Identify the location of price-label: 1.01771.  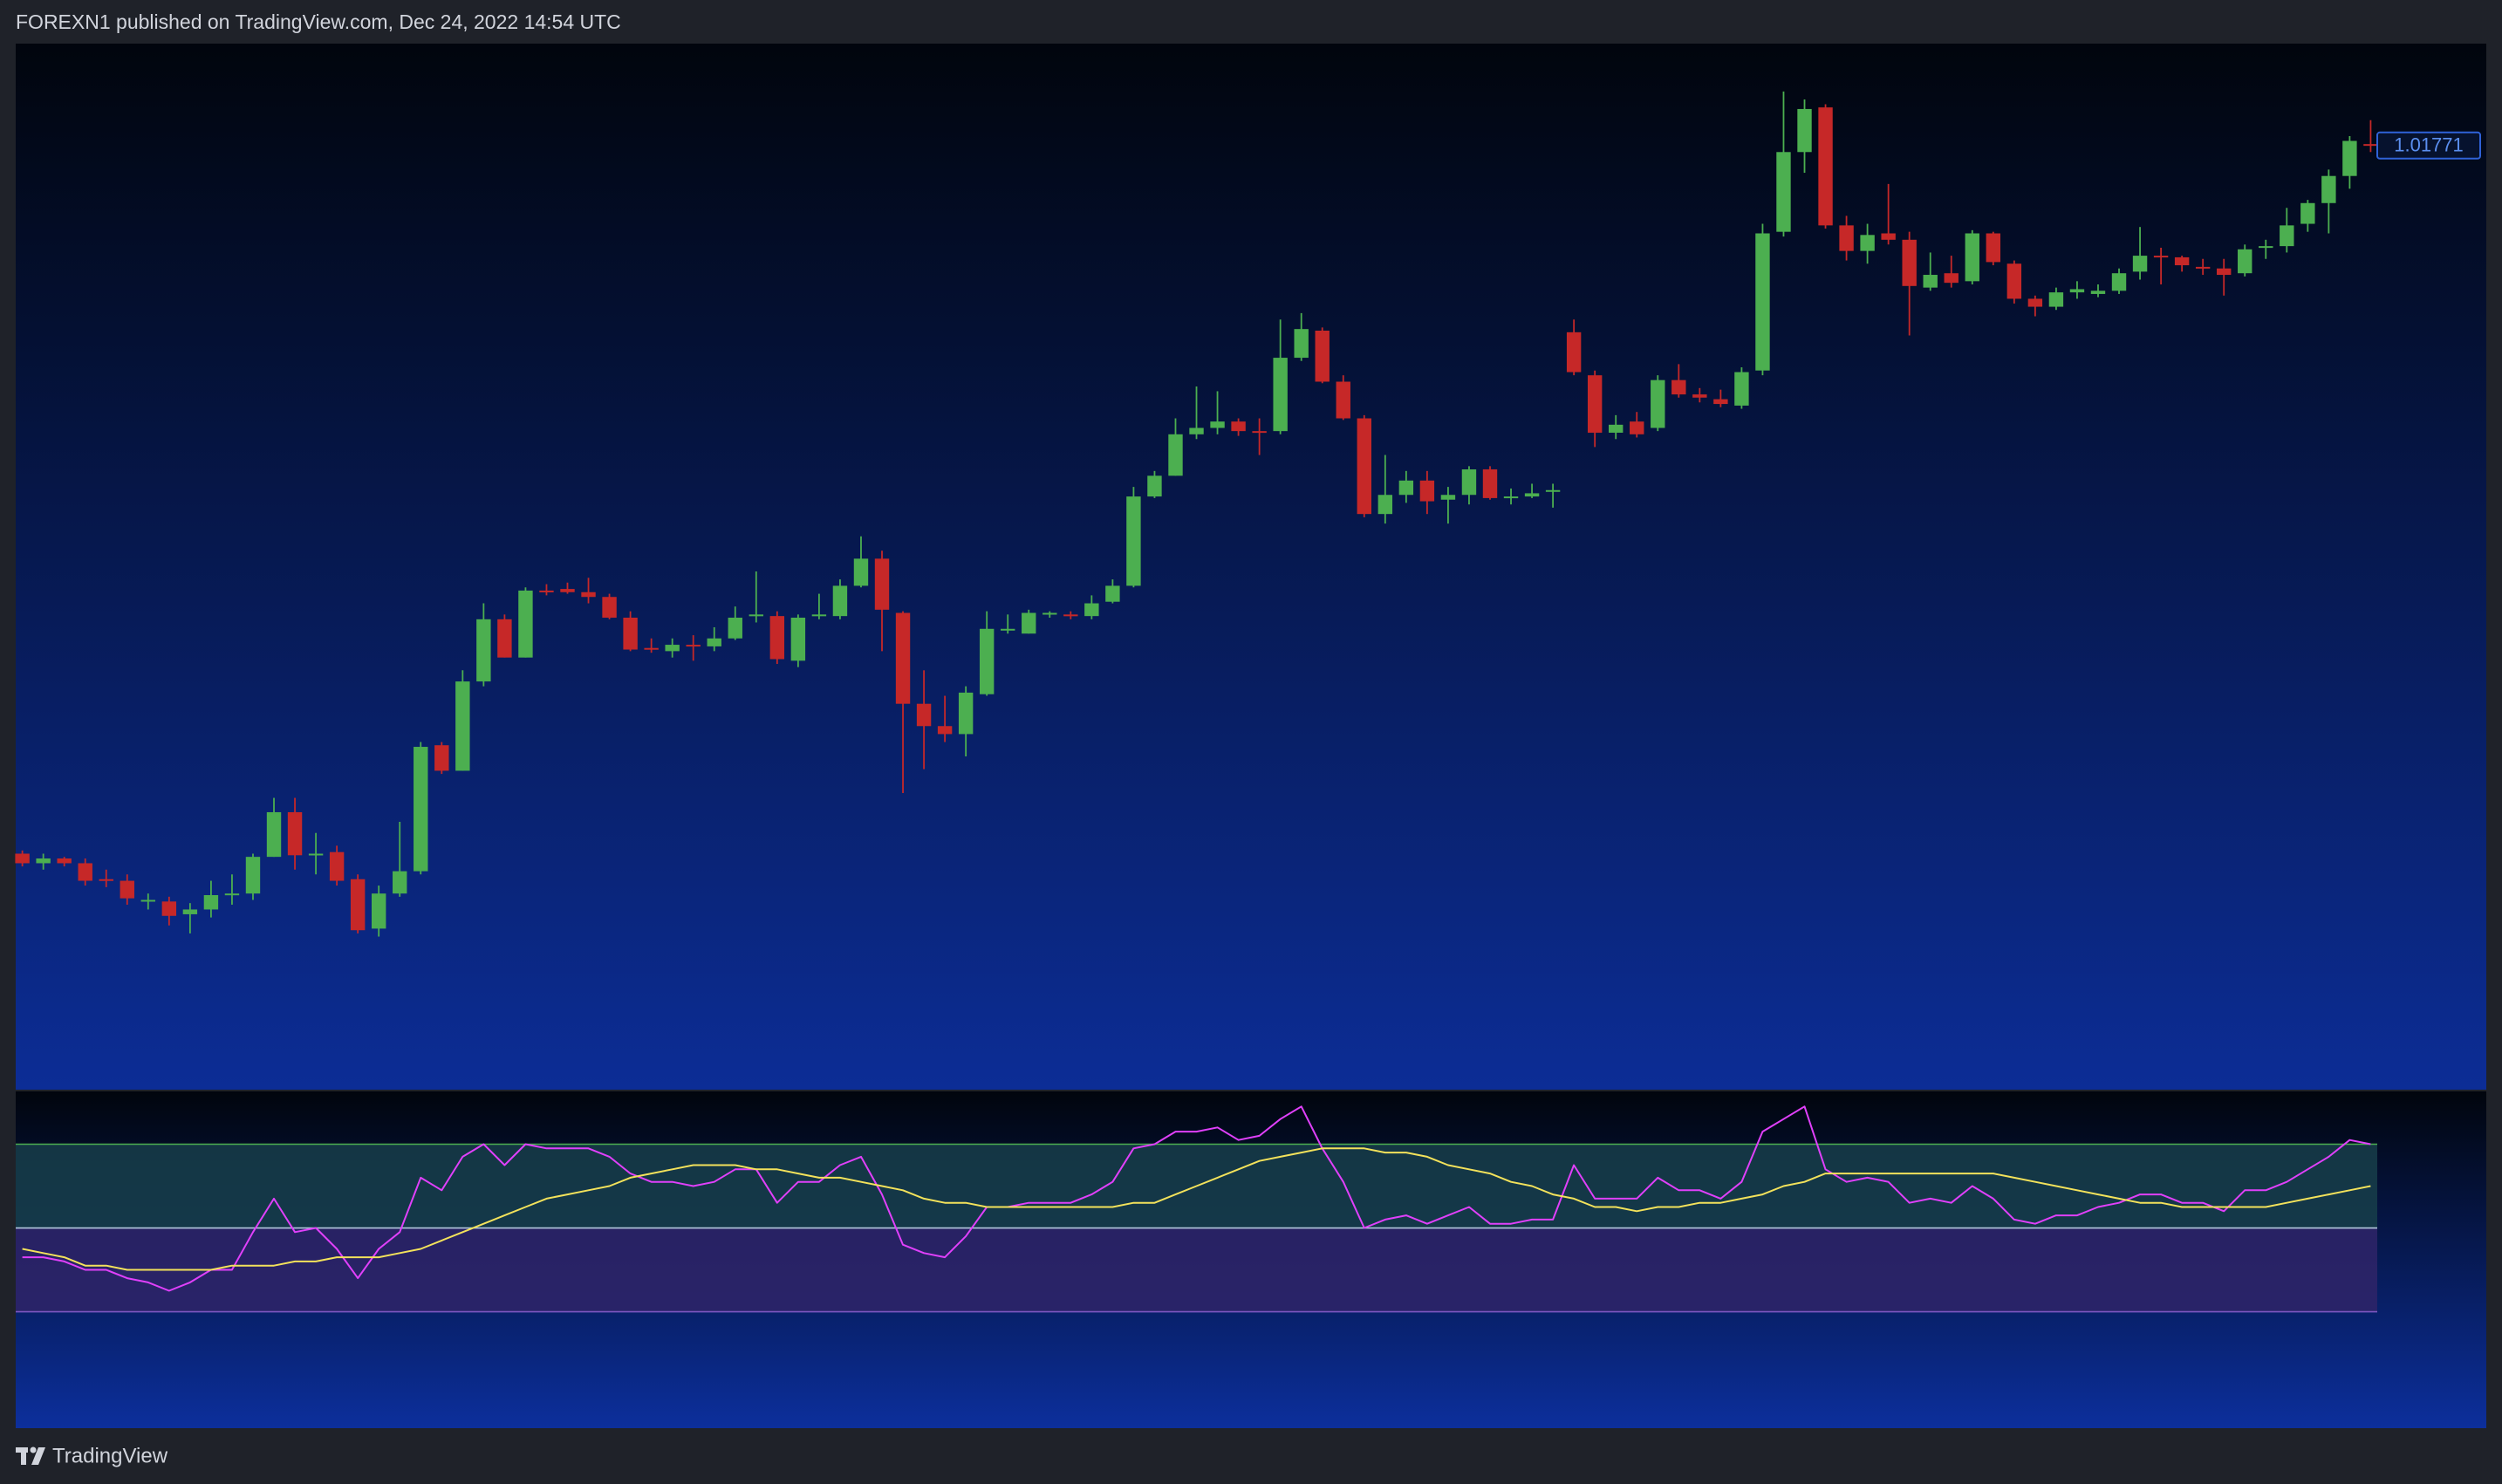
(2429, 145).